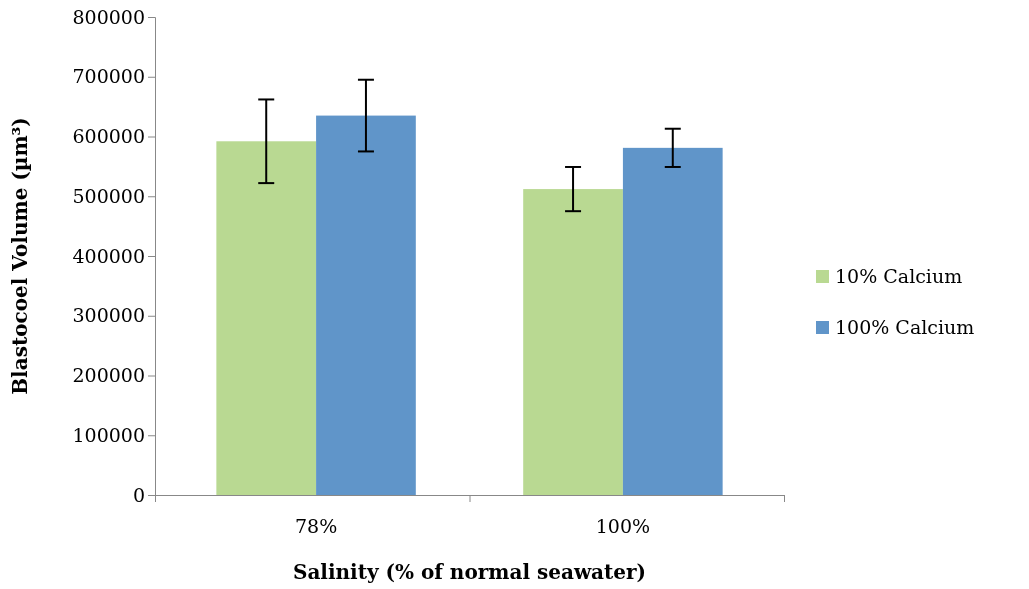 The width and height of the screenshot is (1029, 589). Describe the element at coordinates (469, 572) in the screenshot. I see `x-axis-title: Salinity (% of normal seawater)` at that location.